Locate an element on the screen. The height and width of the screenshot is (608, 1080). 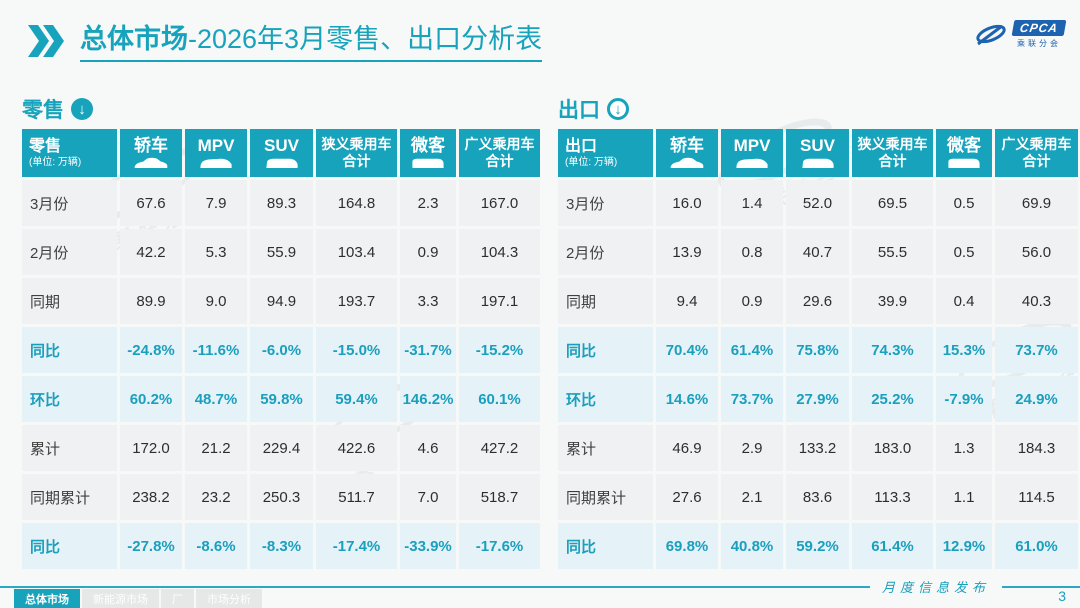
header: 总体市场-2026年3月零售、出口分析表 is located at coordinates (285, 42).